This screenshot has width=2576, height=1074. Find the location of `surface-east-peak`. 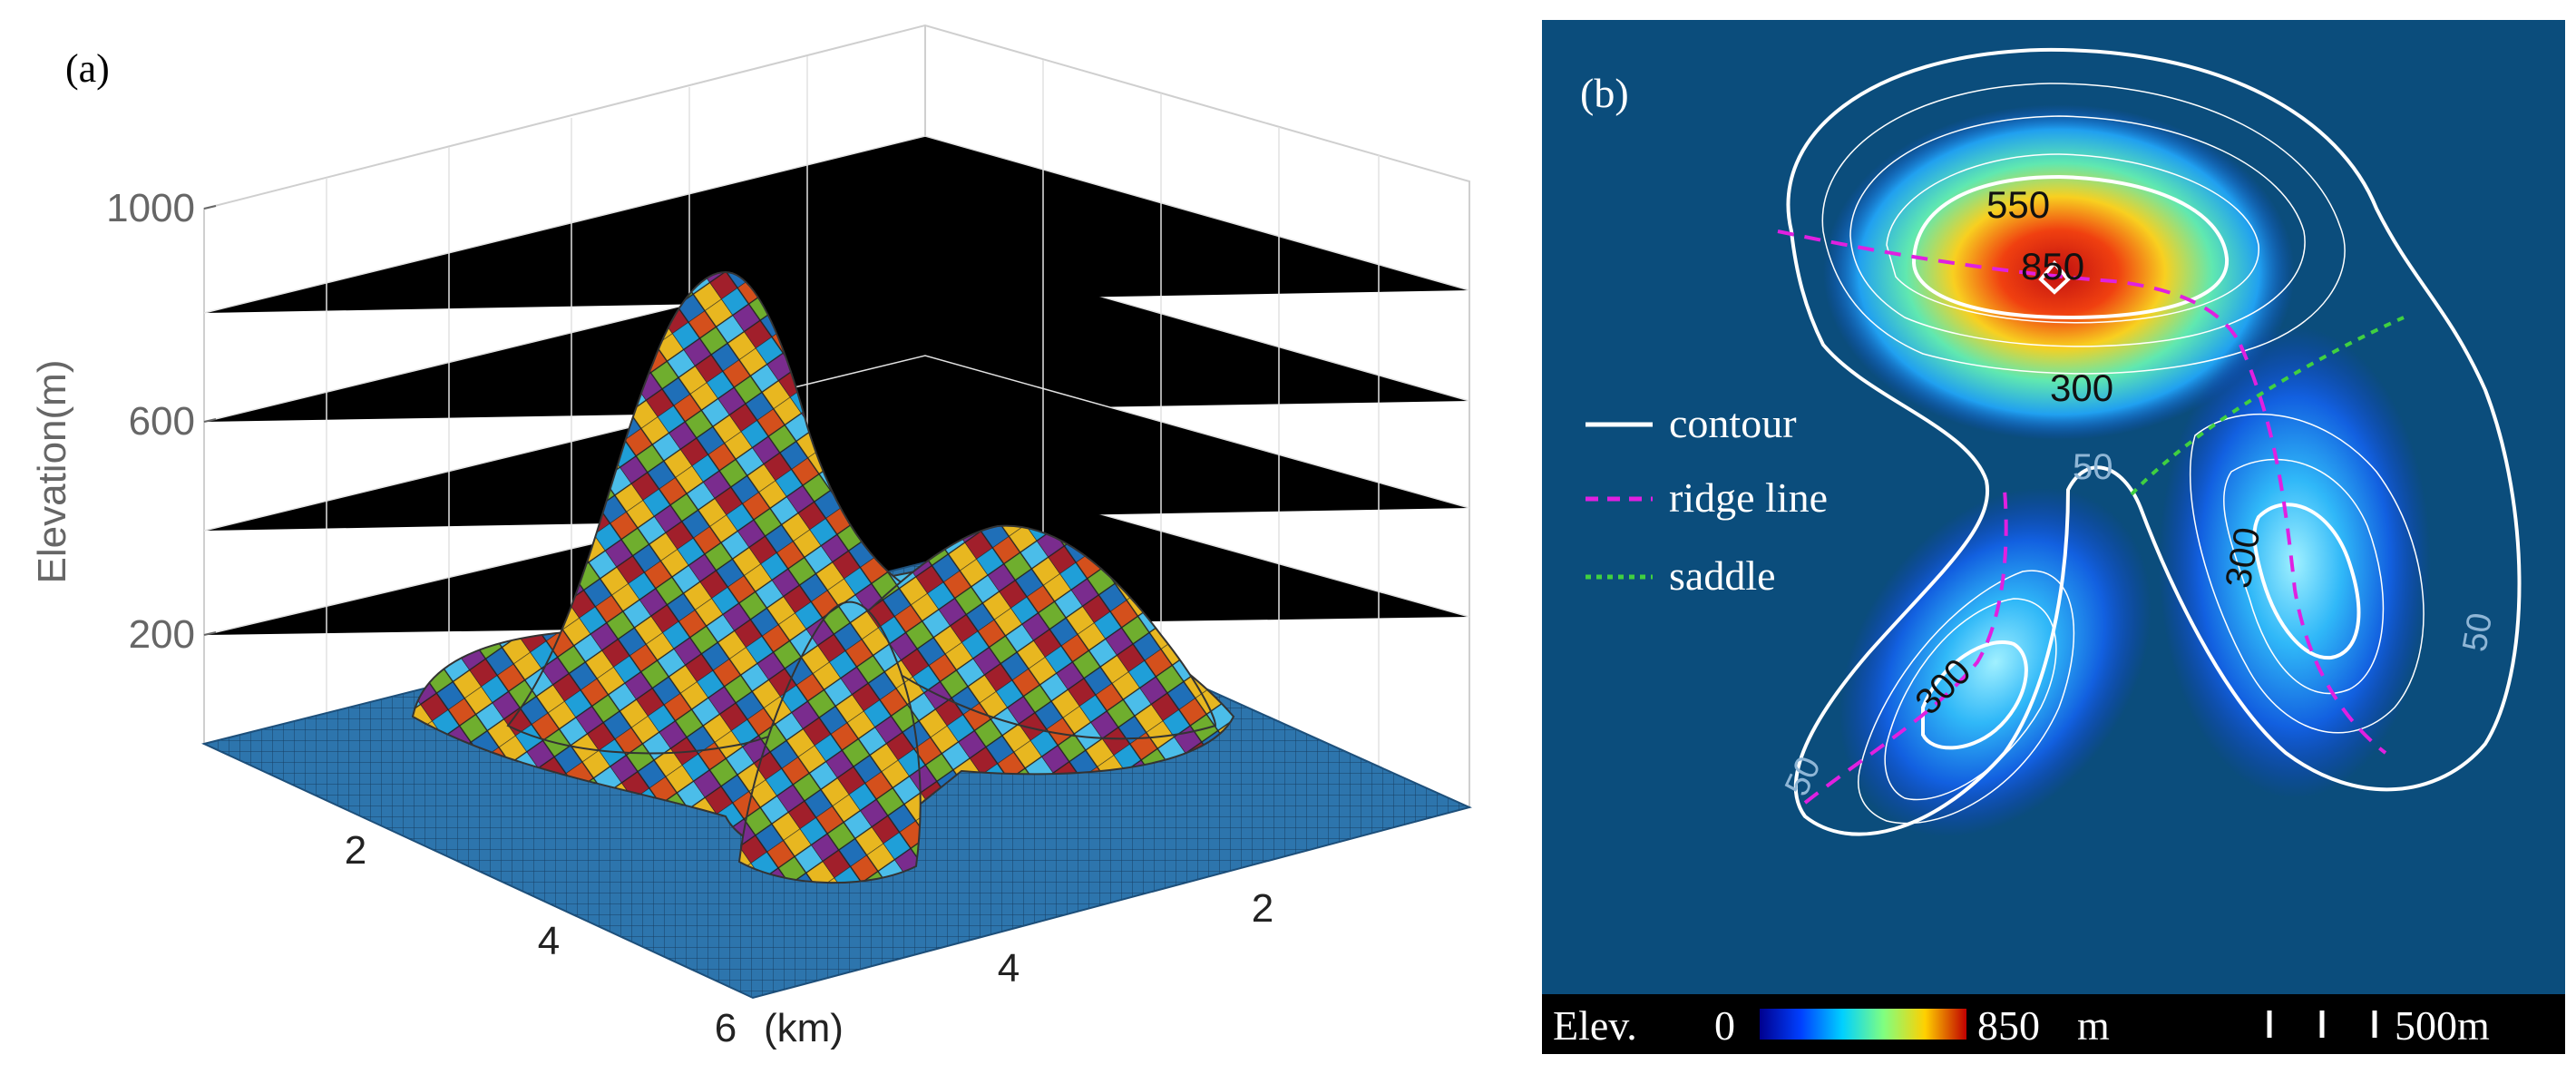

surface-east-peak is located at coordinates (1029, 632).